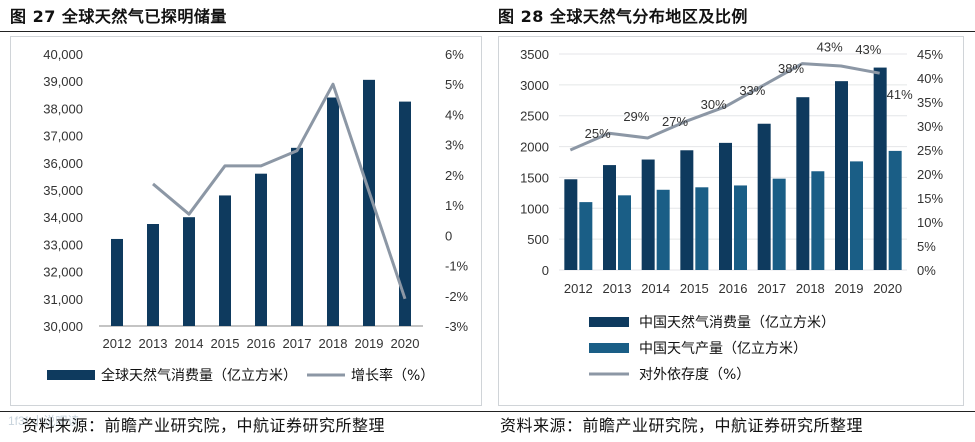  Describe the element at coordinates (930, 54) in the screenshot. I see `right-axis-tick-label: 45%` at that location.